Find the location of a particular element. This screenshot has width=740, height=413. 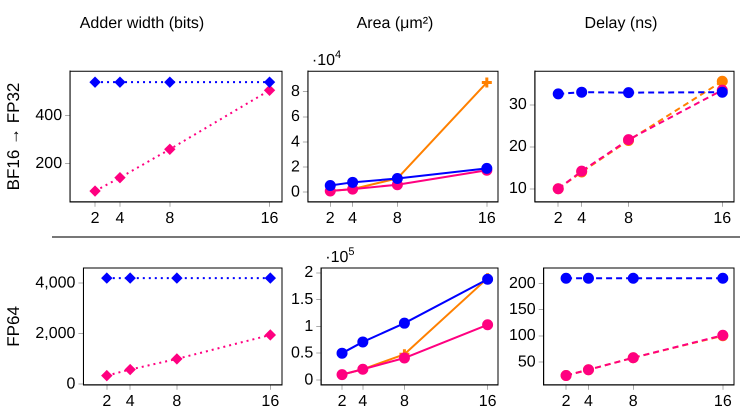

y-tick-label: 150 is located at coordinates (522, 309).